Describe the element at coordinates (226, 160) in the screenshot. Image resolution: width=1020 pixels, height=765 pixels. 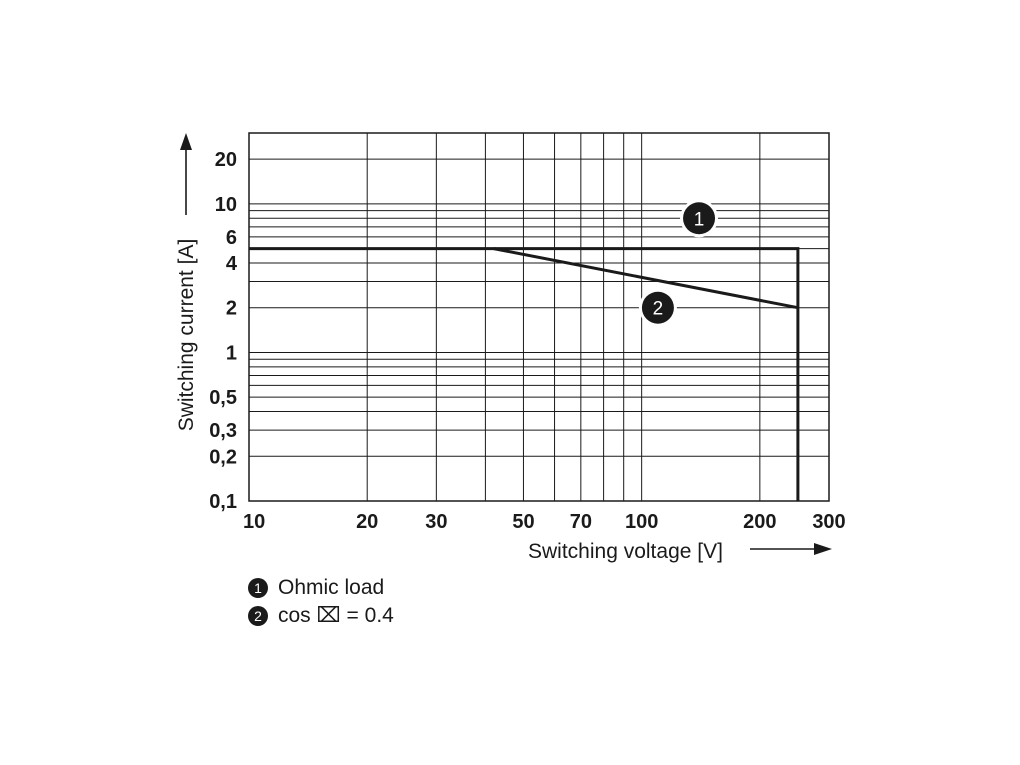
I see `y-tick-label: 20` at that location.